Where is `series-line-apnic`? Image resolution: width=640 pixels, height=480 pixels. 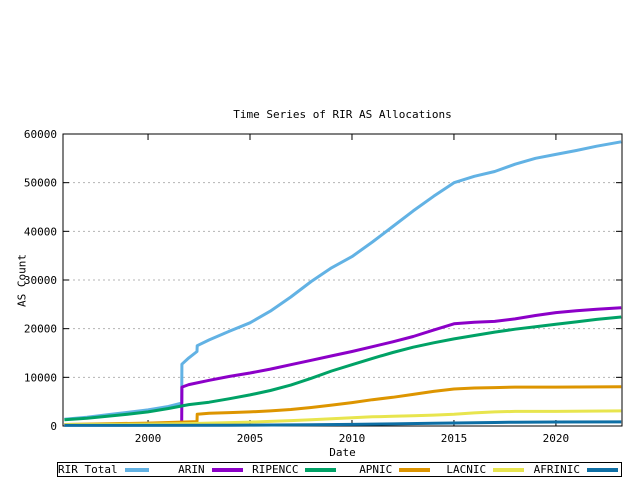
series-line-apnic is located at coordinates (343, 405).